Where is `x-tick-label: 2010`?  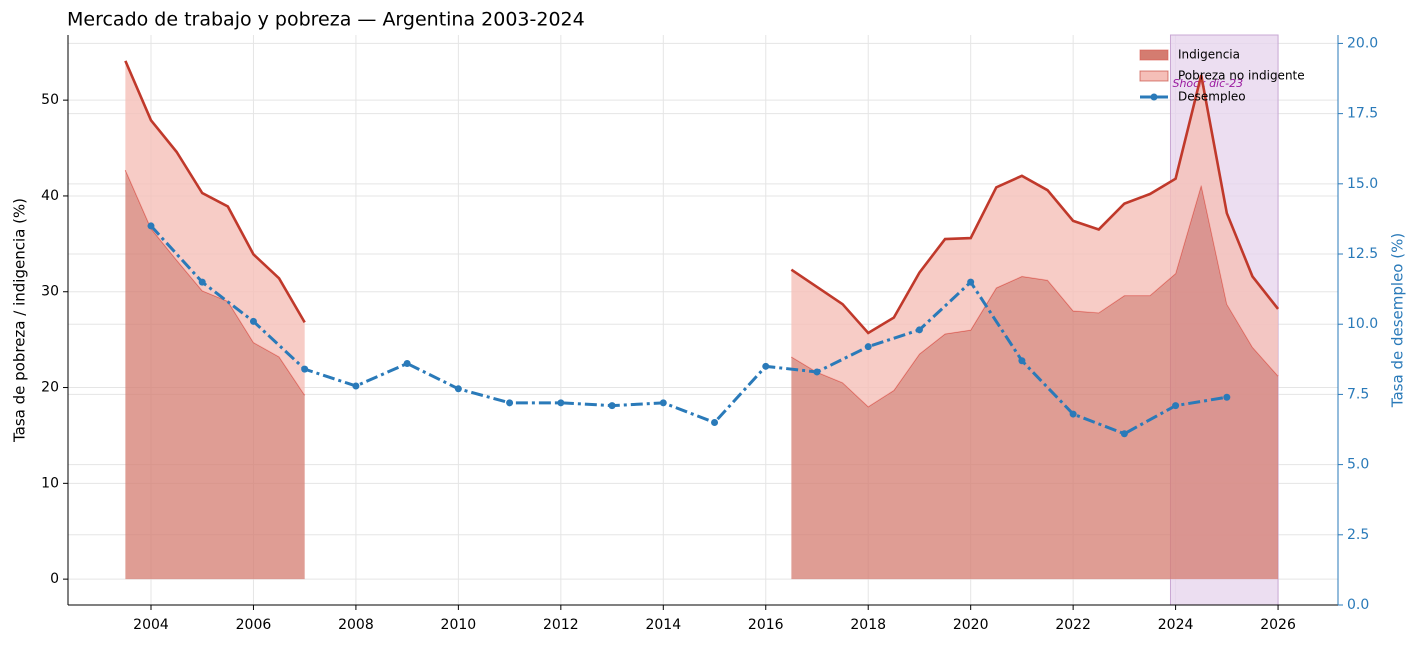
x-tick-label: 2010 is located at coordinates (459, 625).